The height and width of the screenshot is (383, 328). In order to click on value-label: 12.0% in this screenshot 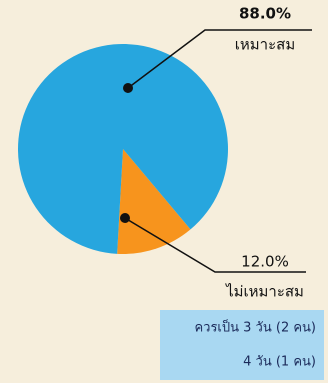, I will do `click(265, 262)`.